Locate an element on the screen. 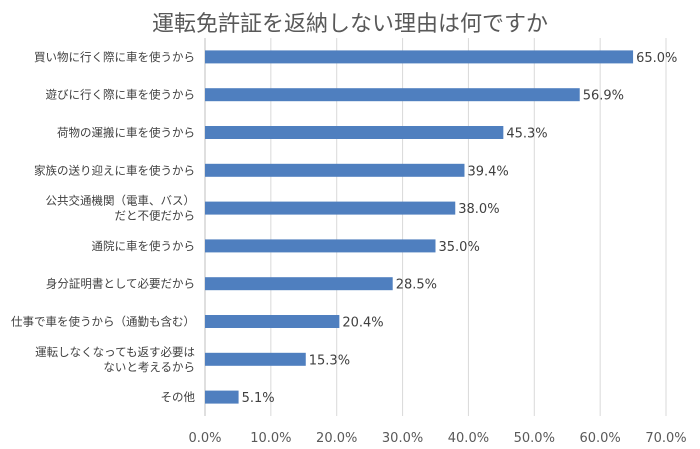 The width and height of the screenshot is (700, 449). data-label: 39.4% is located at coordinates (487, 171).